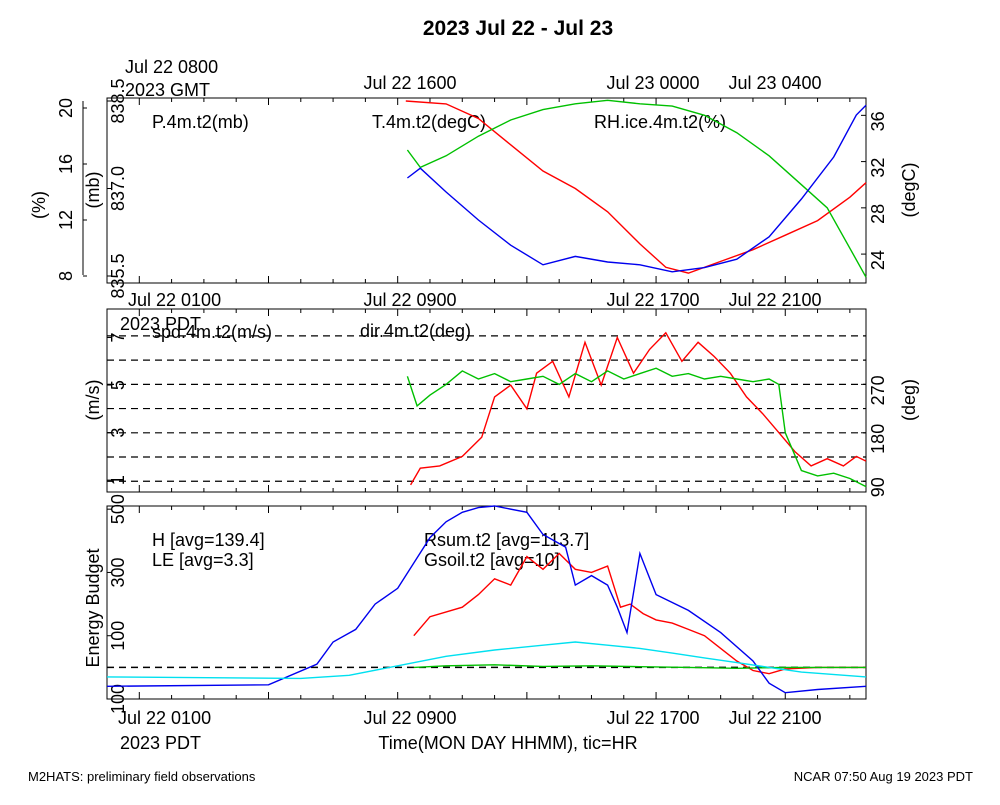  I want to click on deg-tick-label: 90, so click(878, 487).